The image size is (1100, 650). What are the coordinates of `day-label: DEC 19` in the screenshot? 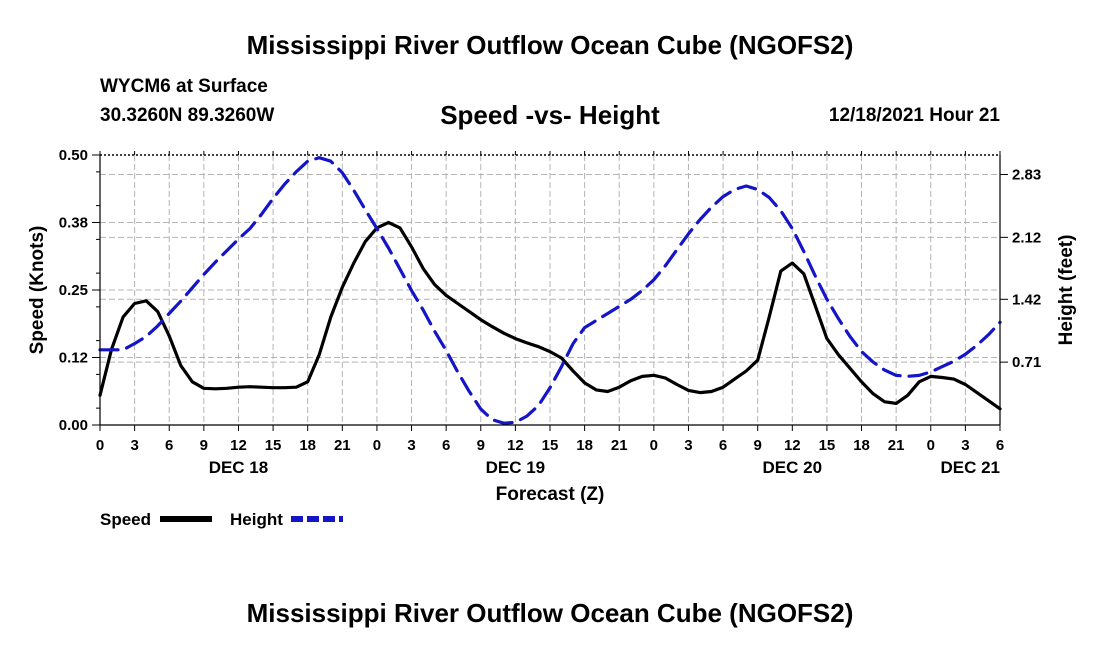 It's located at (516, 467).